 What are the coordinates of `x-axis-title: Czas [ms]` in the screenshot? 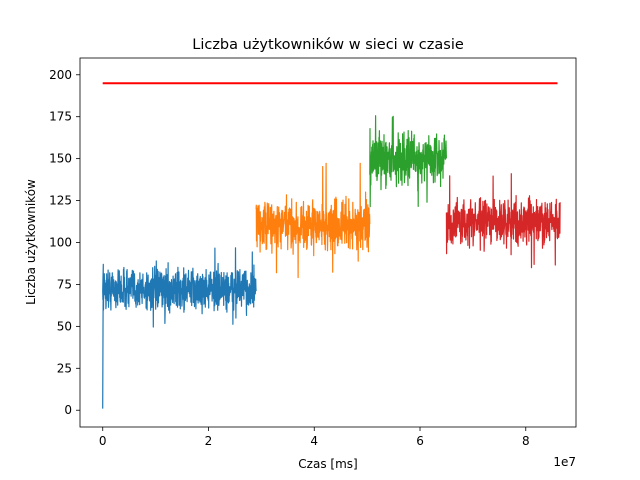 It's located at (327, 464).